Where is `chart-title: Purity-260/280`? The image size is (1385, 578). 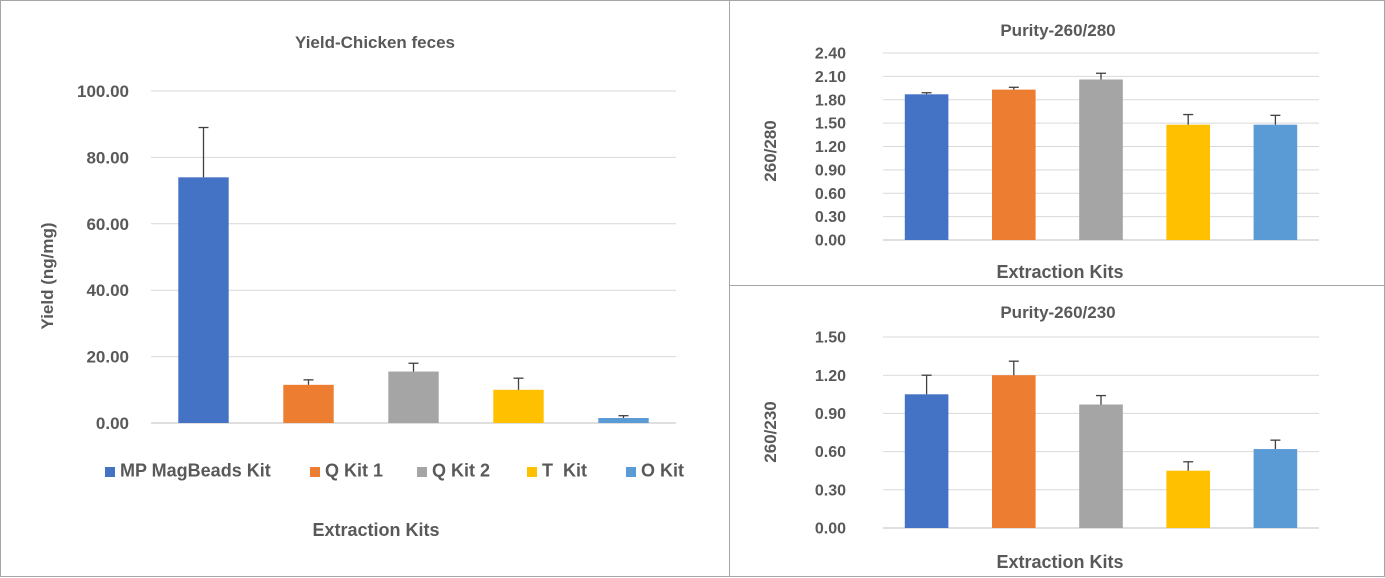 chart-title: Purity-260/280 is located at coordinates (1057, 30).